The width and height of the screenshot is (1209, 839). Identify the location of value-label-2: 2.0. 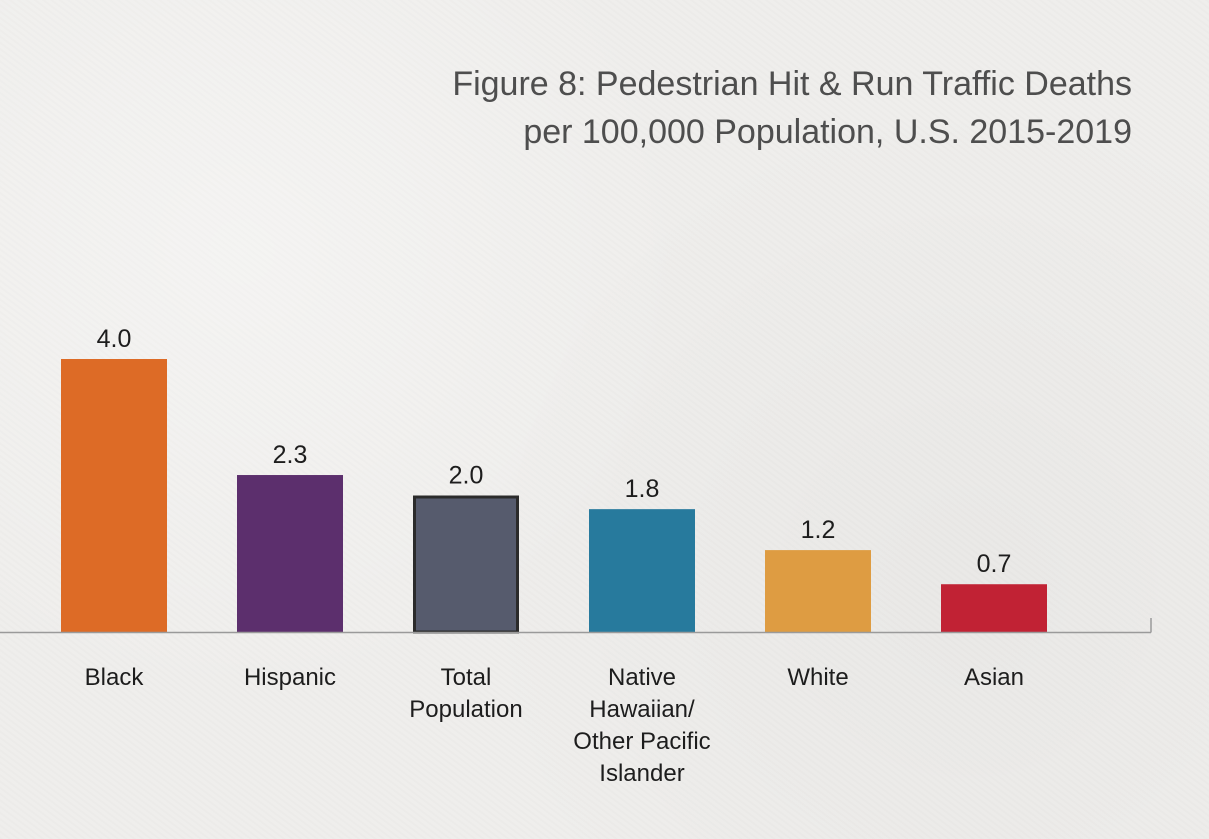
(466, 476).